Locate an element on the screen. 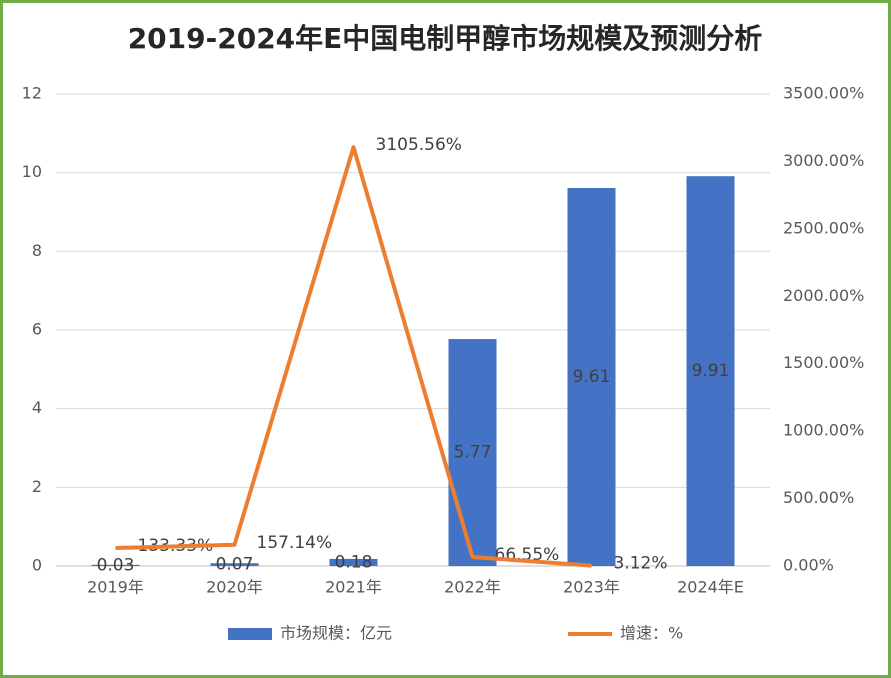 The width and height of the screenshot is (891, 678). y2-tick-label: 3500.00% is located at coordinates (823, 93).